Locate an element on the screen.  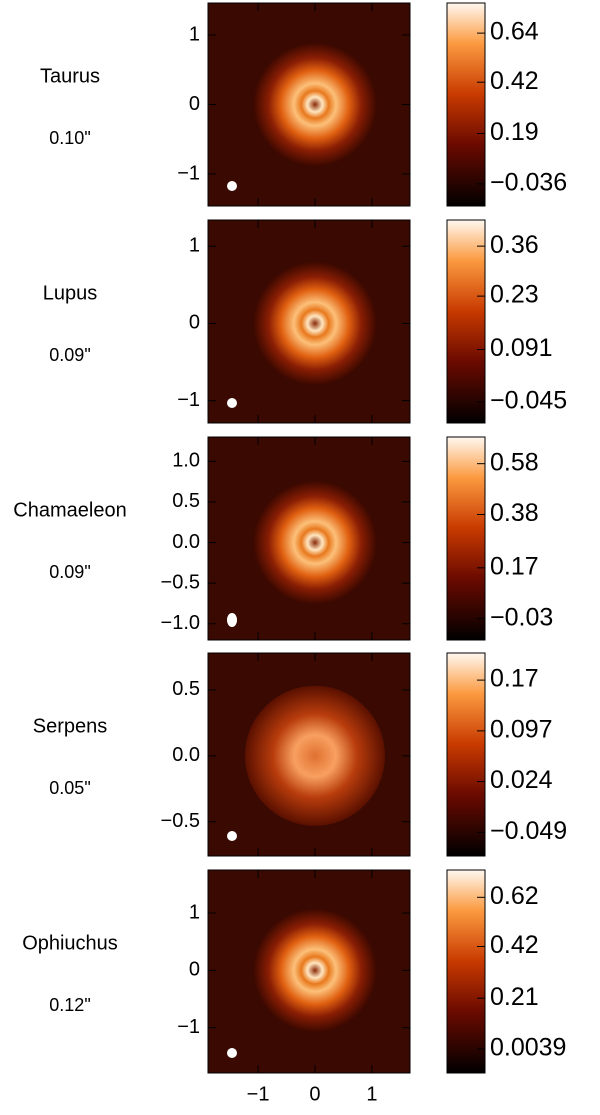
colorbar-tick-label: 0.36 is located at coordinates (514, 245).